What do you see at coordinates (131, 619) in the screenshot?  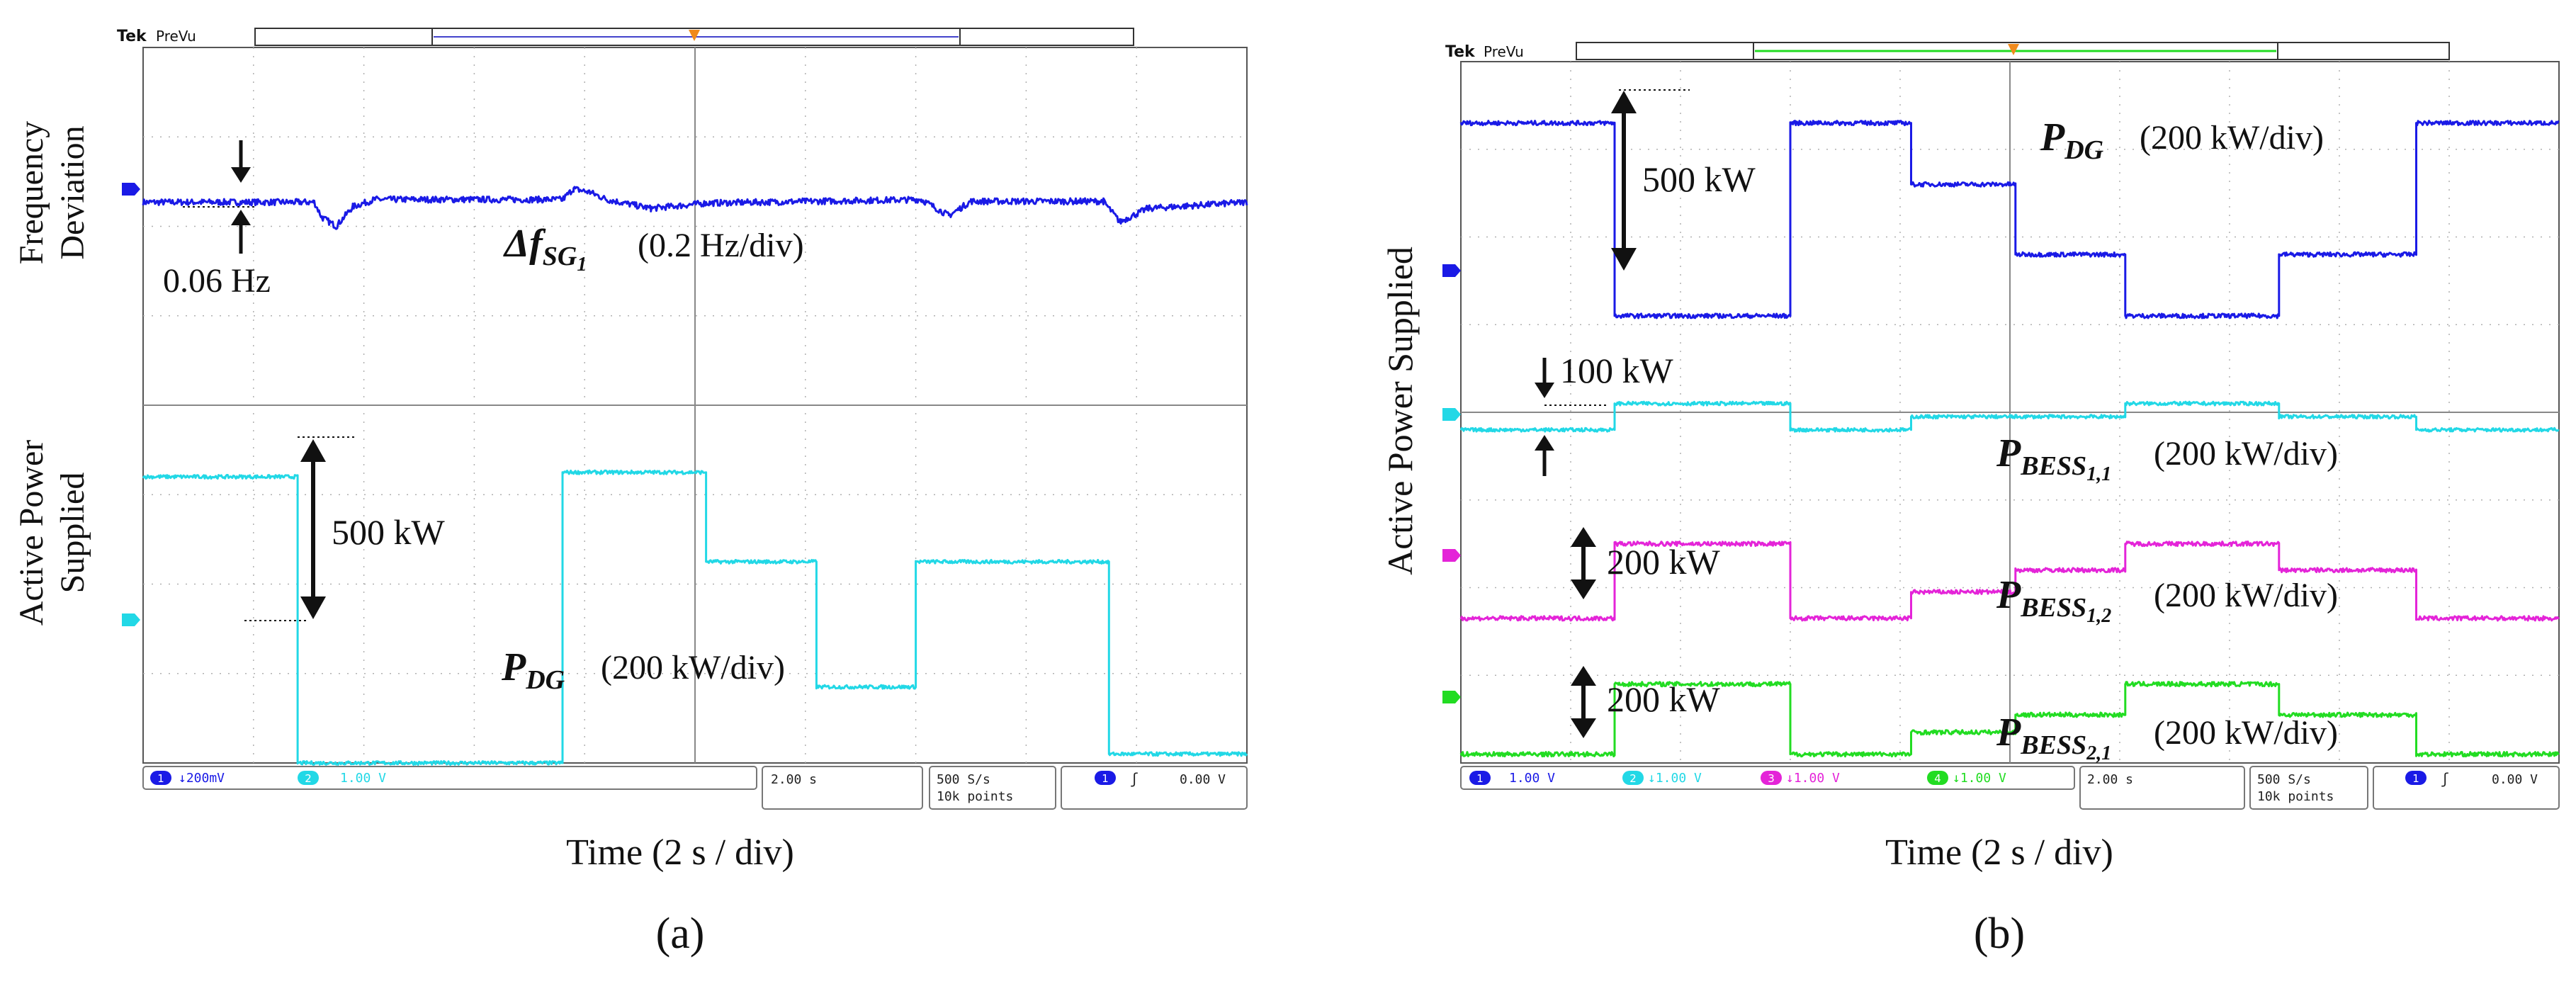 I see `ch2-ground-marker` at bounding box center [131, 619].